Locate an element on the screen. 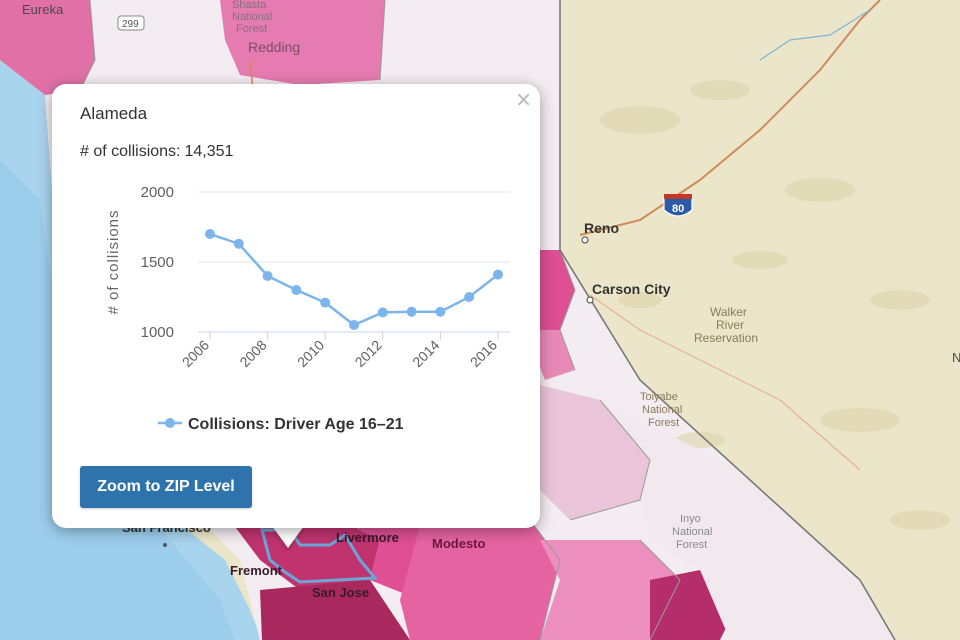 The image size is (960, 640). y-tick-label: 1000 is located at coordinates (157, 332).